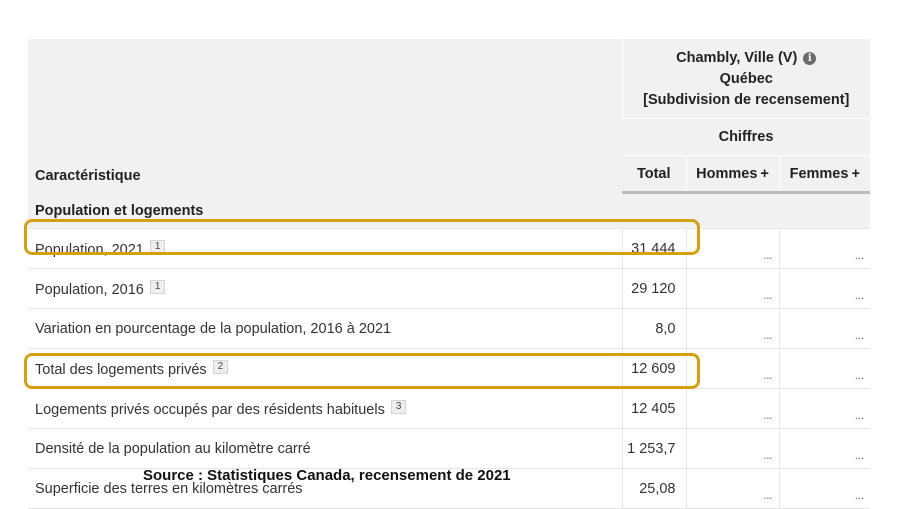 The image size is (900, 509). What do you see at coordinates (737, 57) in the screenshot?
I see `geo-name: Chambly, Ville (V)` at bounding box center [737, 57].